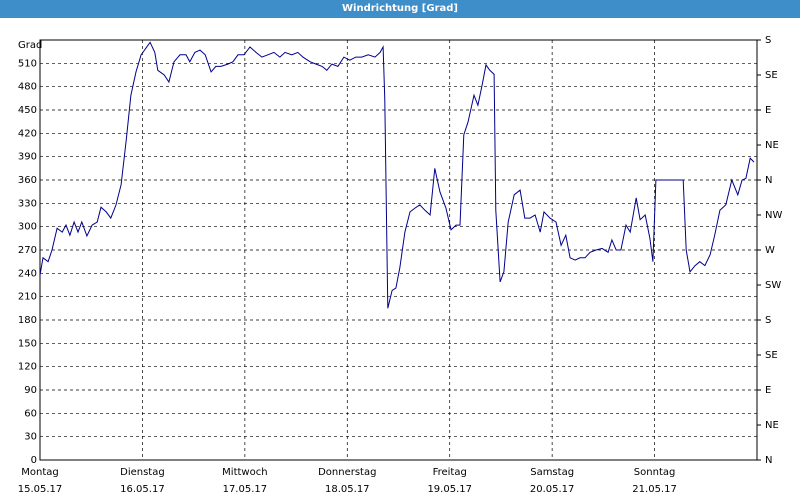  I want to click on y-tick-label: 150, so click(27, 343).